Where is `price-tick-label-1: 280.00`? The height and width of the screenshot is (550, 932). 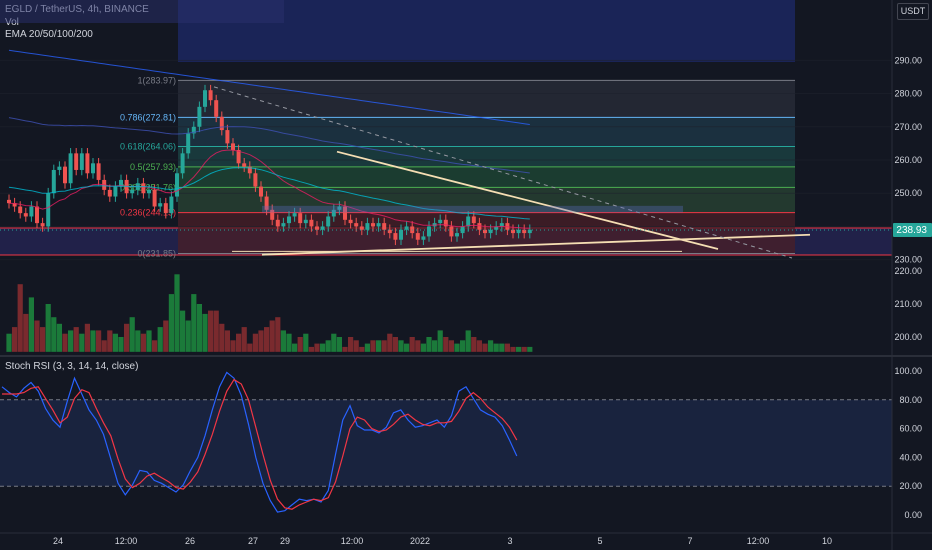 price-tick-label-1: 280.00 is located at coordinates (908, 94).